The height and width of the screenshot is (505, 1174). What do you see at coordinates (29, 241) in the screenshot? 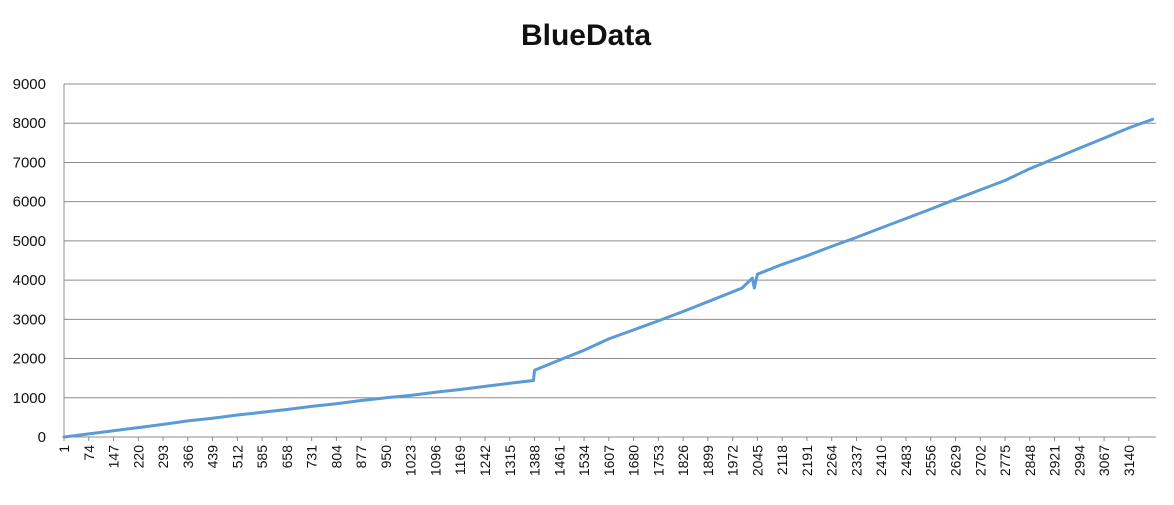
I see `y-tick-label: 5000` at bounding box center [29, 241].